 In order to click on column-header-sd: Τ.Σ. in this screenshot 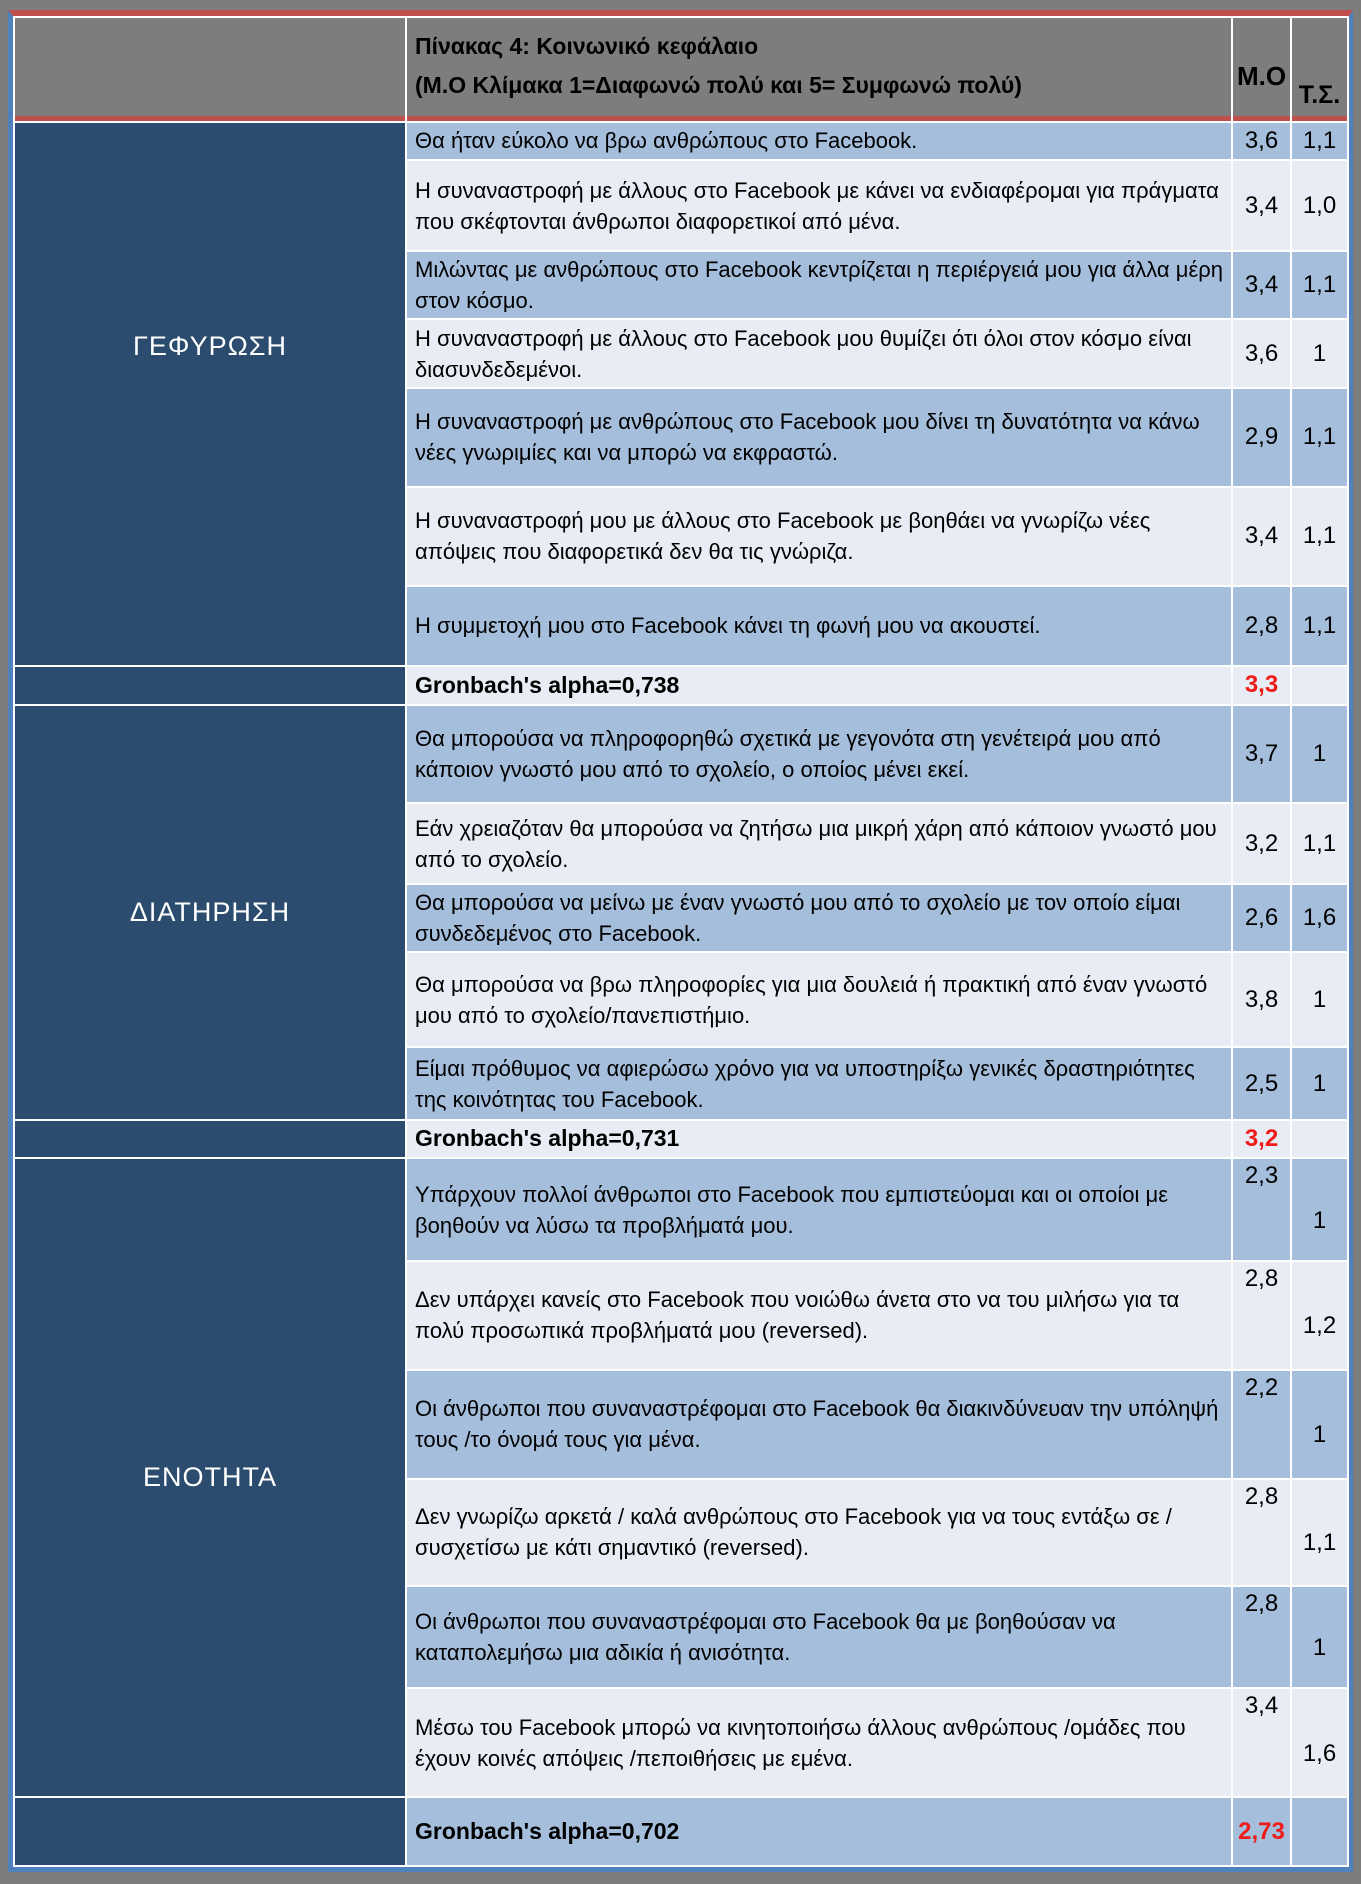, I will do `click(1319, 69)`.